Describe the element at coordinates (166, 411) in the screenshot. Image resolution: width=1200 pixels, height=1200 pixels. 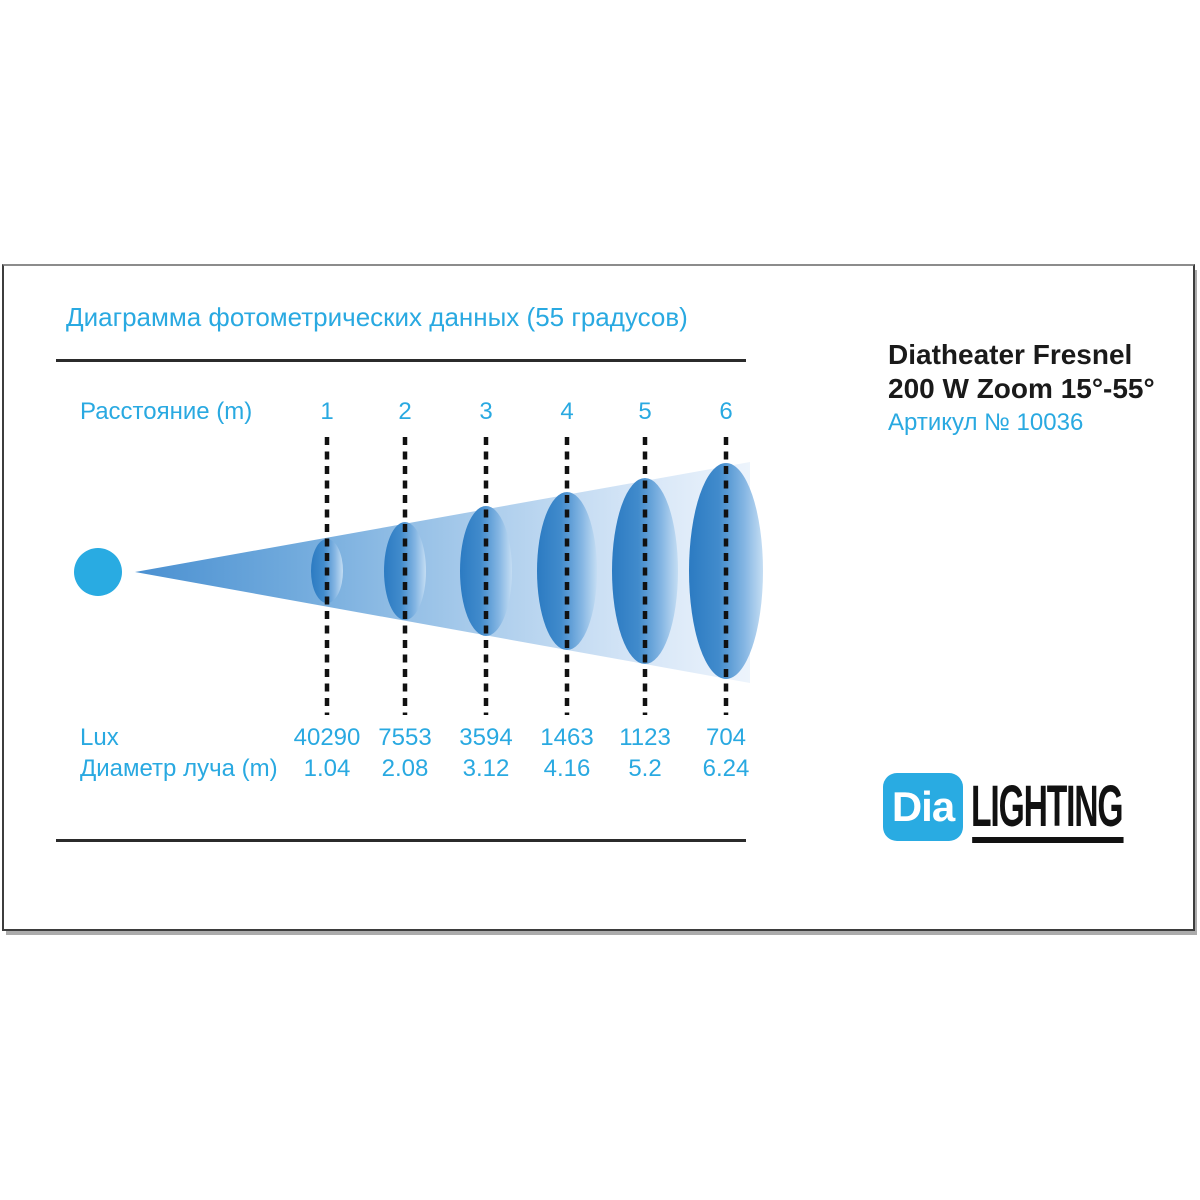
I see `distance-row-label: Расстояние (m)` at that location.